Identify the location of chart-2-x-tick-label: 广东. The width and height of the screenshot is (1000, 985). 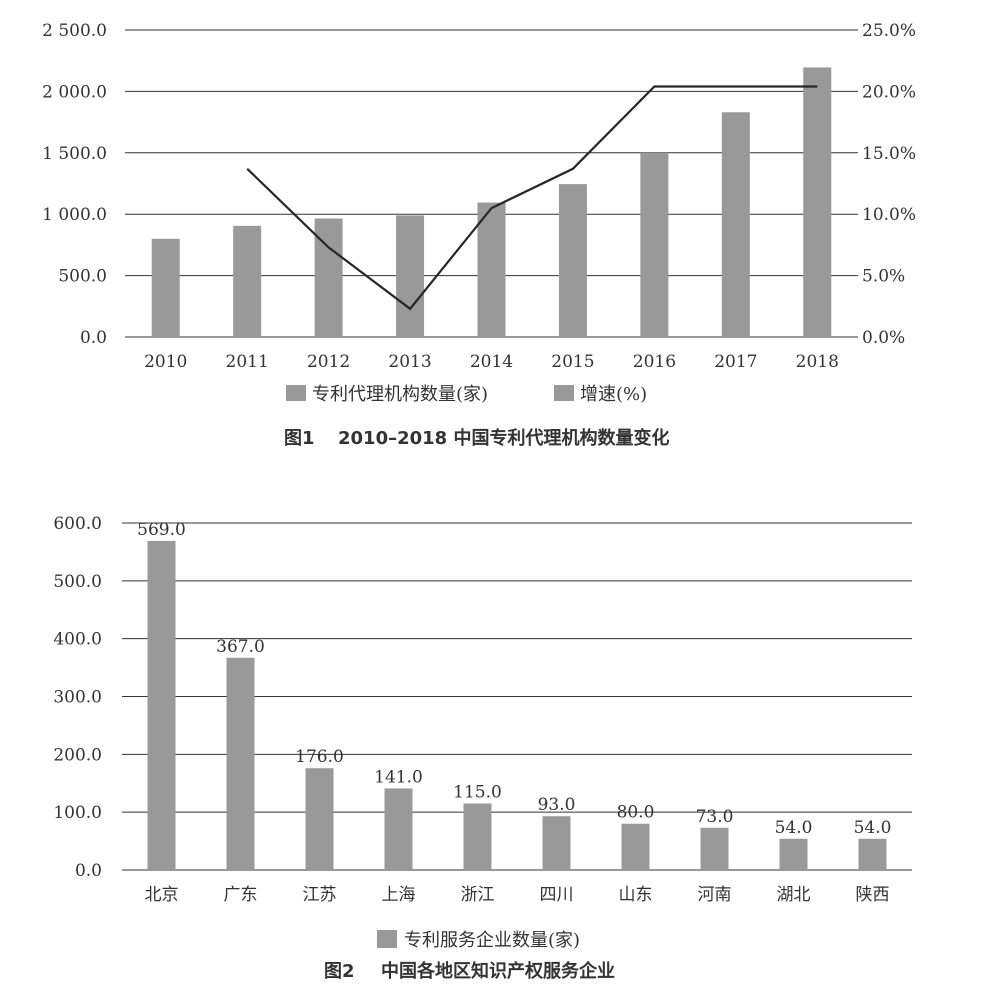
(241, 895).